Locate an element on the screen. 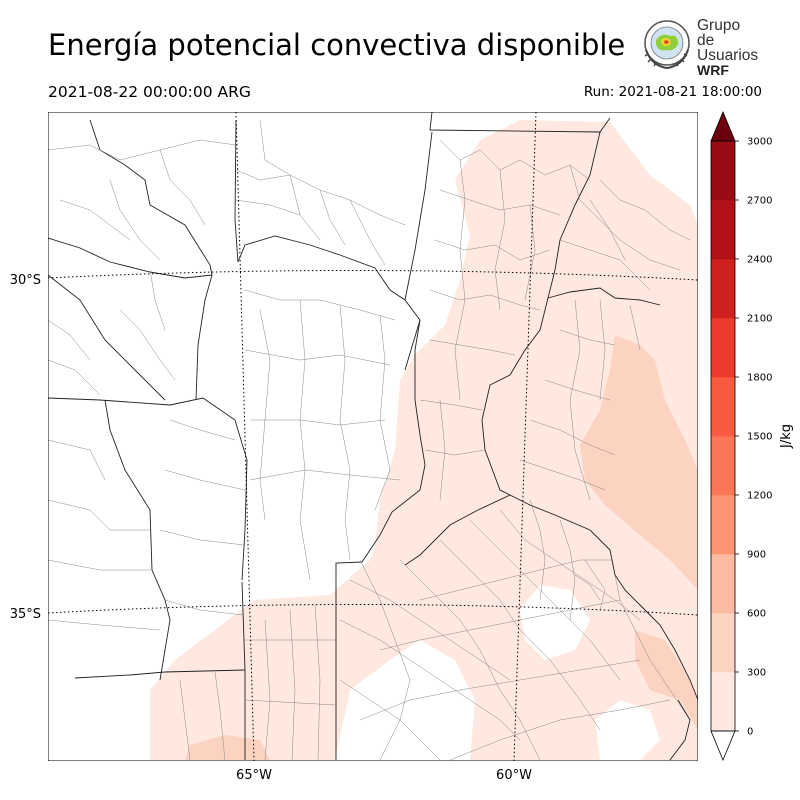  lat-label-35s: 35°S is located at coordinates (25, 614).